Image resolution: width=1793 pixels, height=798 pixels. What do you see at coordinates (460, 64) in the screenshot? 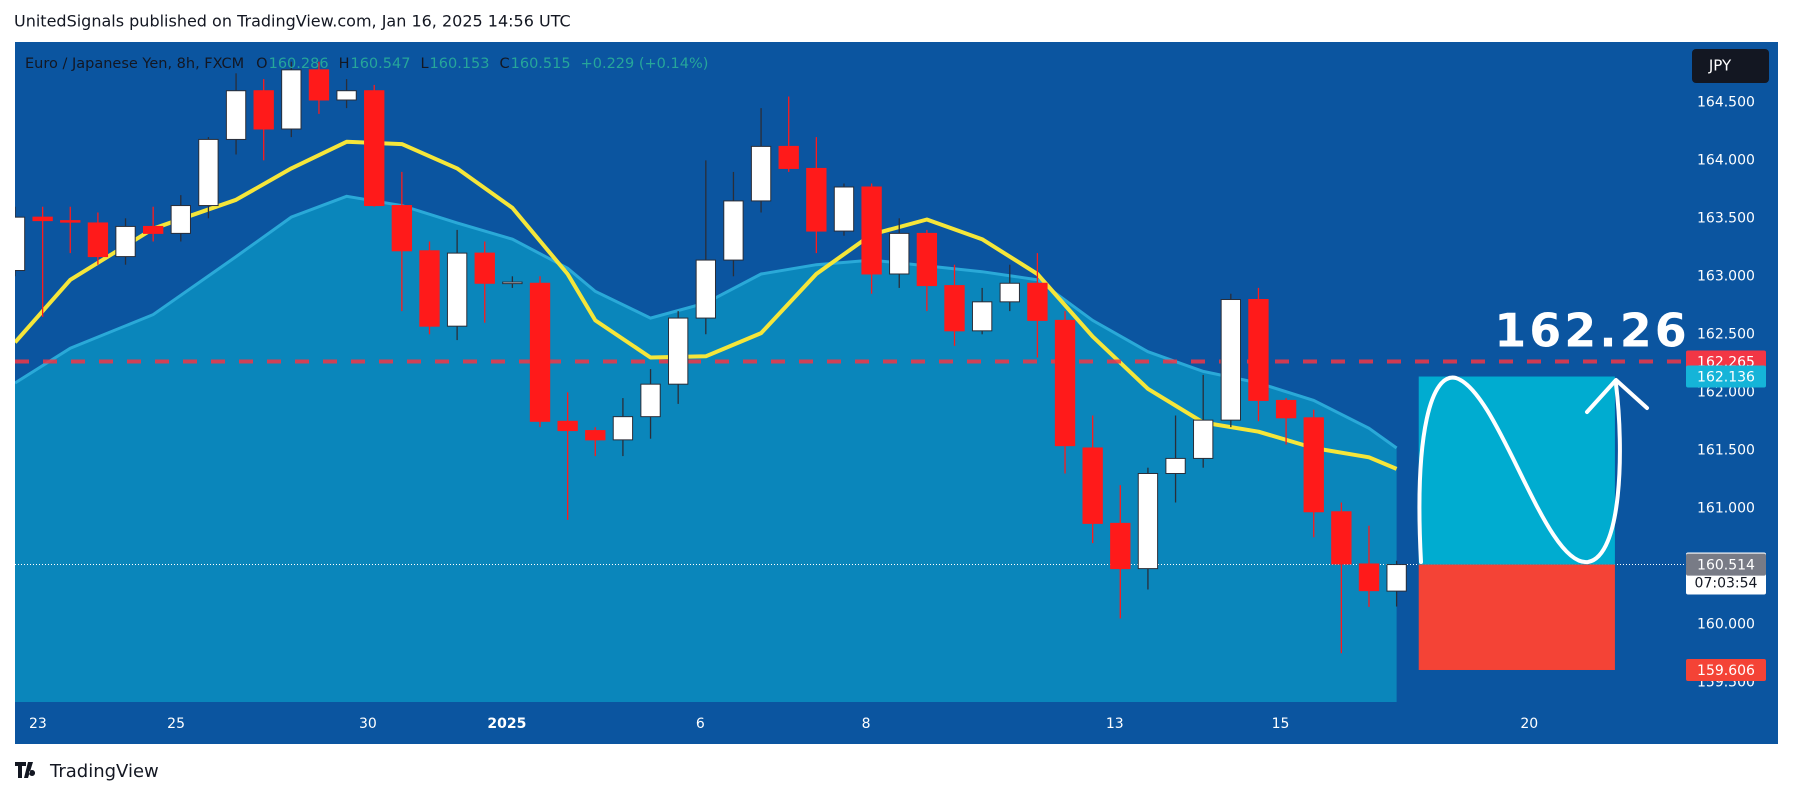
I see `legend-text: 160.153` at bounding box center [460, 64].